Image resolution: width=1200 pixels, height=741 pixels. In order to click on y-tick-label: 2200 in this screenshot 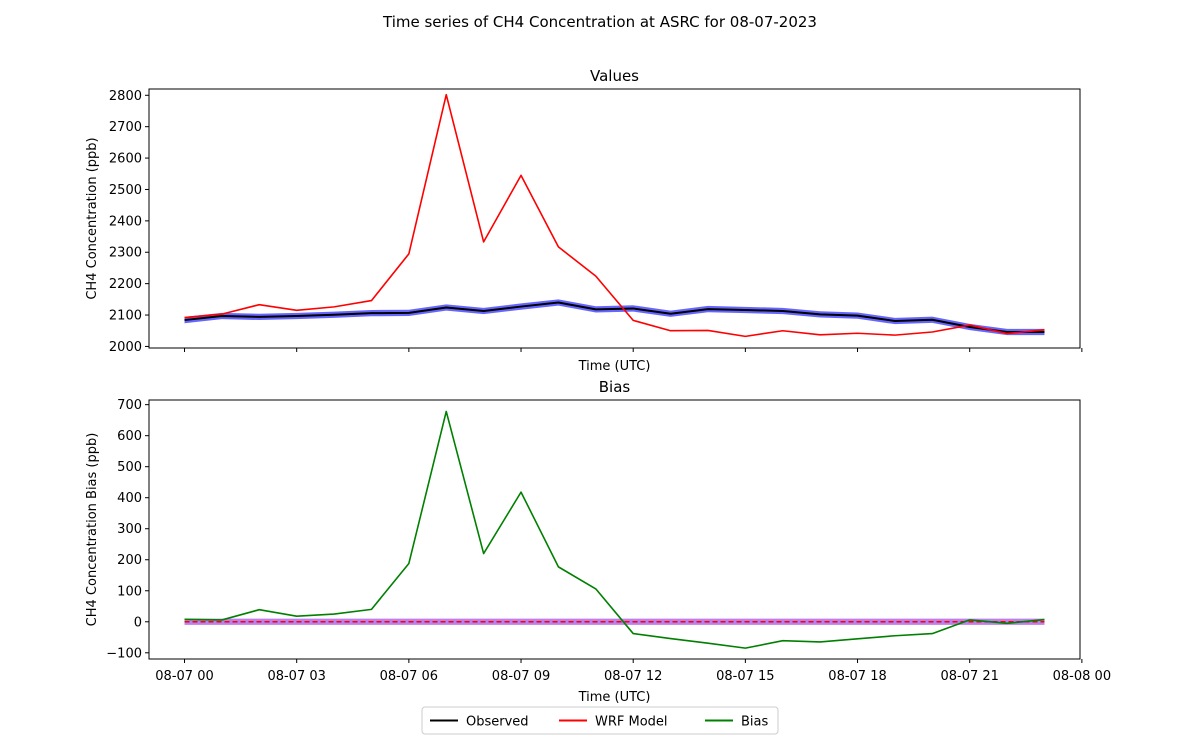, I will do `click(125, 284)`.